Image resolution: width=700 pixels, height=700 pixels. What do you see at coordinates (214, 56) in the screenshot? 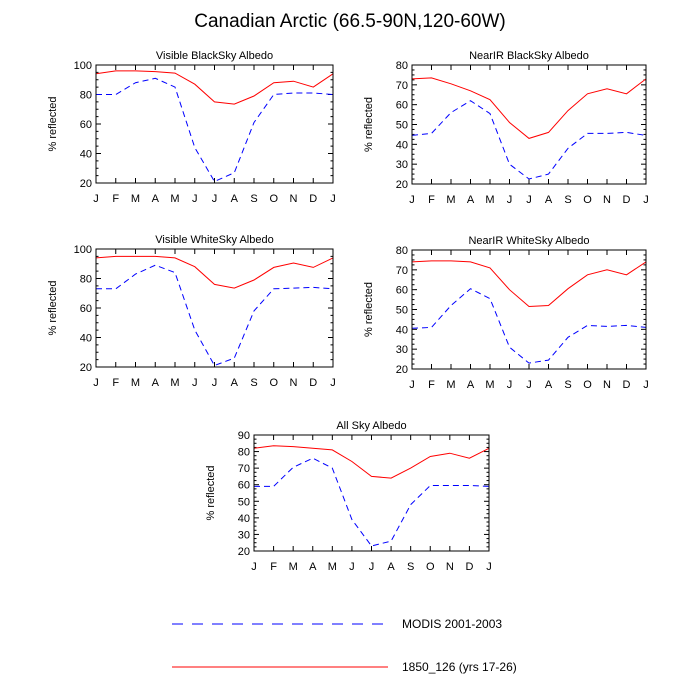
I see `panel-title: Visible BlackSky Albedo` at bounding box center [214, 56].